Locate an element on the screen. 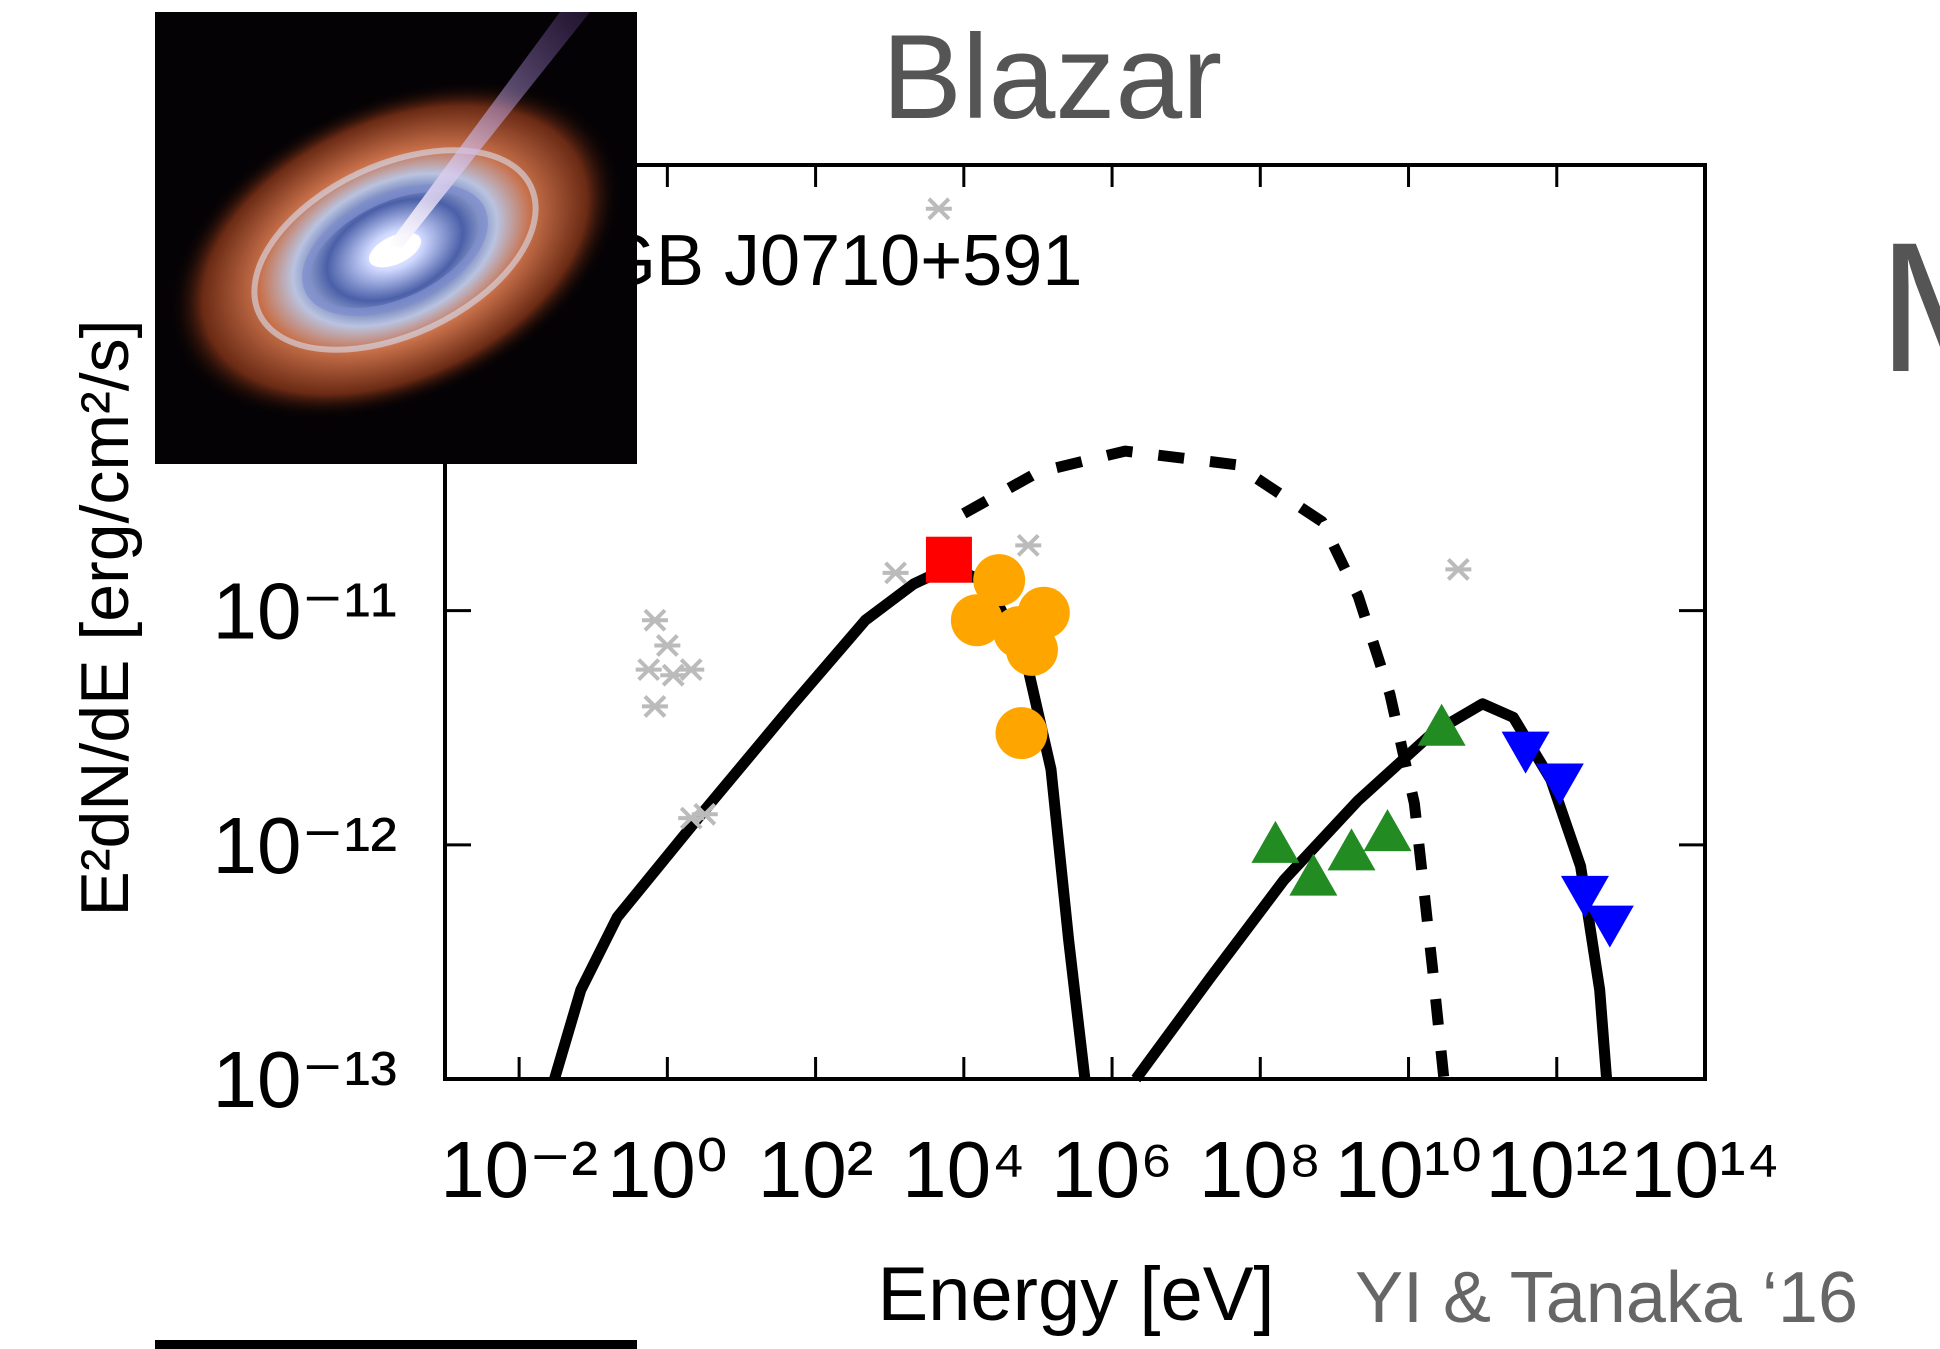  x-tick-label: 10¹² is located at coordinates (1557, 1169).